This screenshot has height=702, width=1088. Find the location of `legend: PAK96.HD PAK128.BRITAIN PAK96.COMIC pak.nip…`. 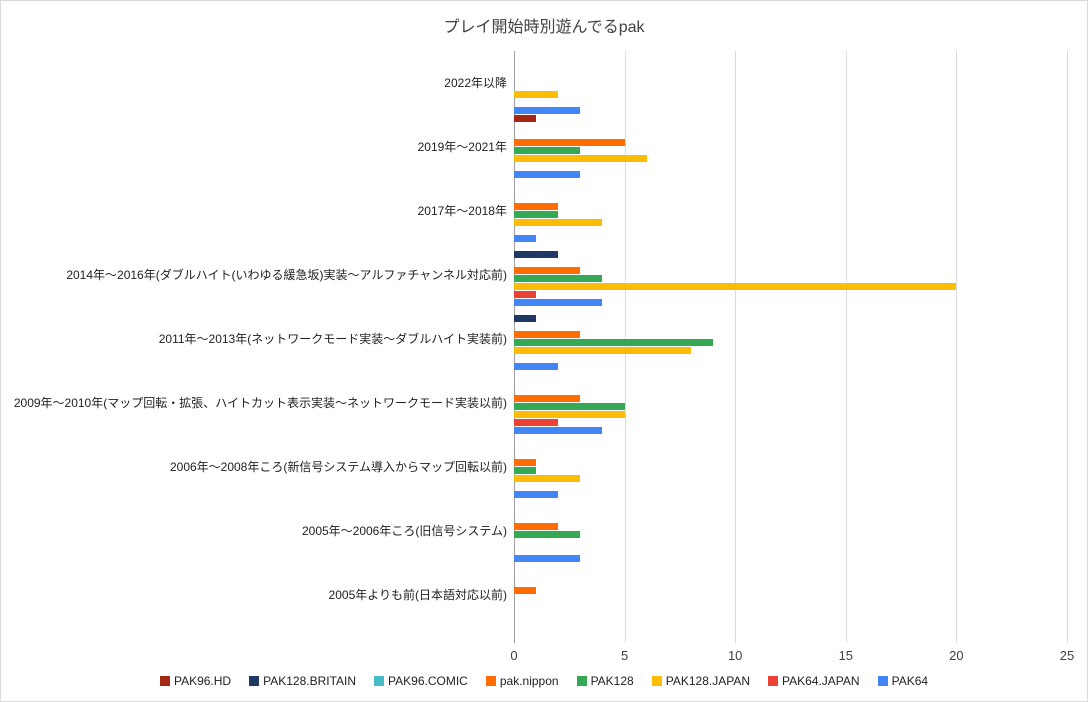

legend: PAK96.HD PAK128.BRITAIN PAK96.COMIC pak.nip… is located at coordinates (544, 681).